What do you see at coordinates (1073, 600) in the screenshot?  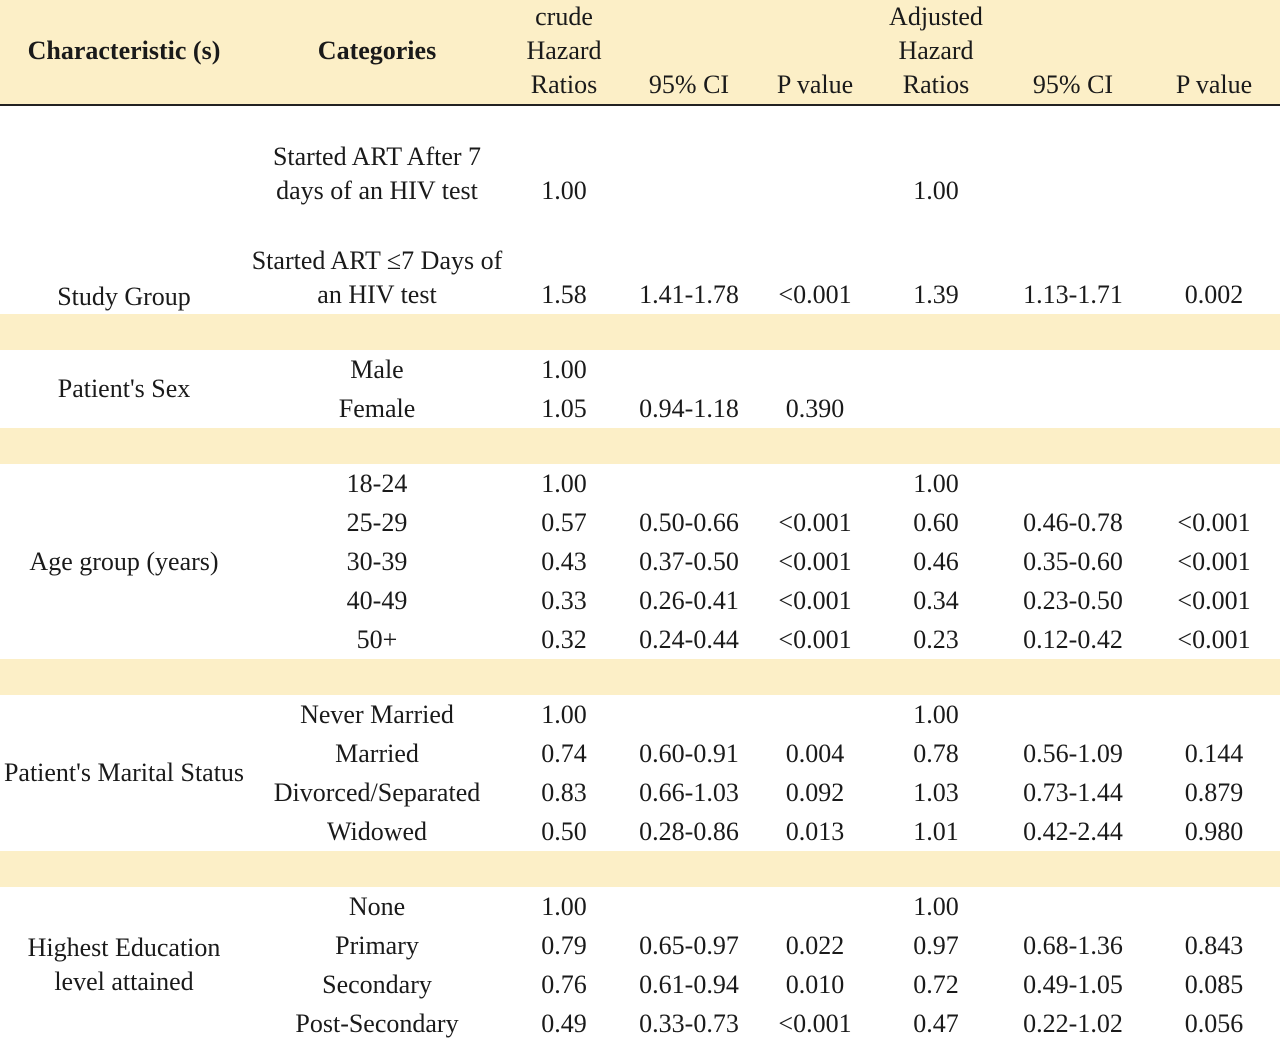 I see `ci-adjusted-cell: 0.23-0.50` at bounding box center [1073, 600].